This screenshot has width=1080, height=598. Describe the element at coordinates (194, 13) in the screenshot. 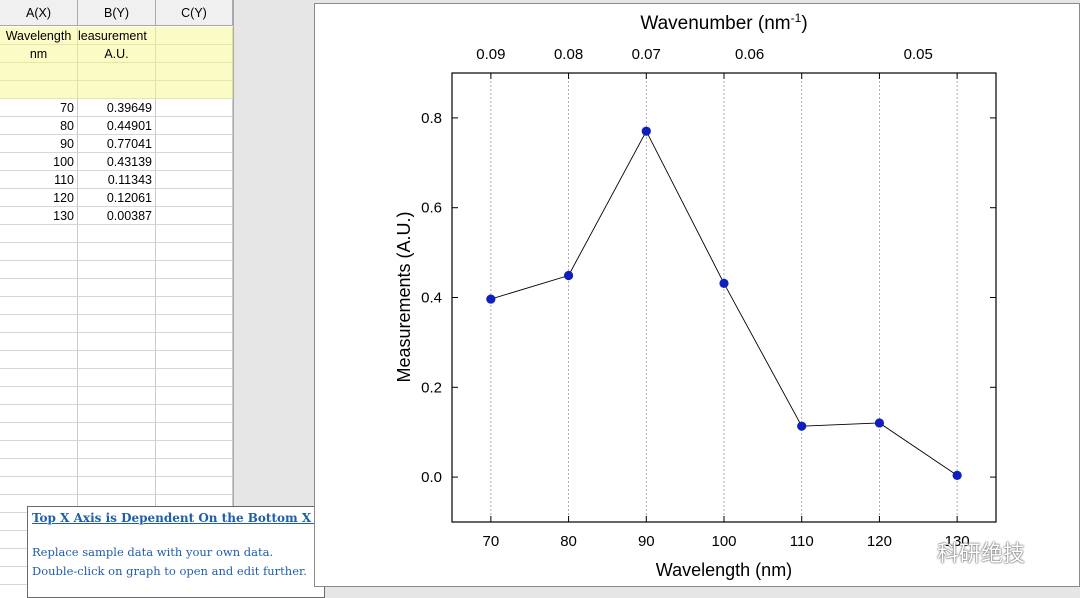

I see `column-header-c: C(Y)` at that location.